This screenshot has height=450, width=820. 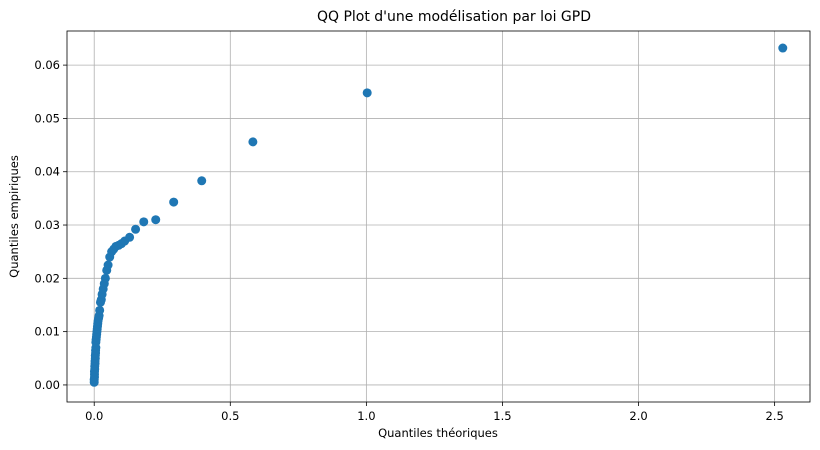 What do you see at coordinates (438, 433) in the screenshot?
I see `x-axis-label: Quantiles théoriques` at bounding box center [438, 433].